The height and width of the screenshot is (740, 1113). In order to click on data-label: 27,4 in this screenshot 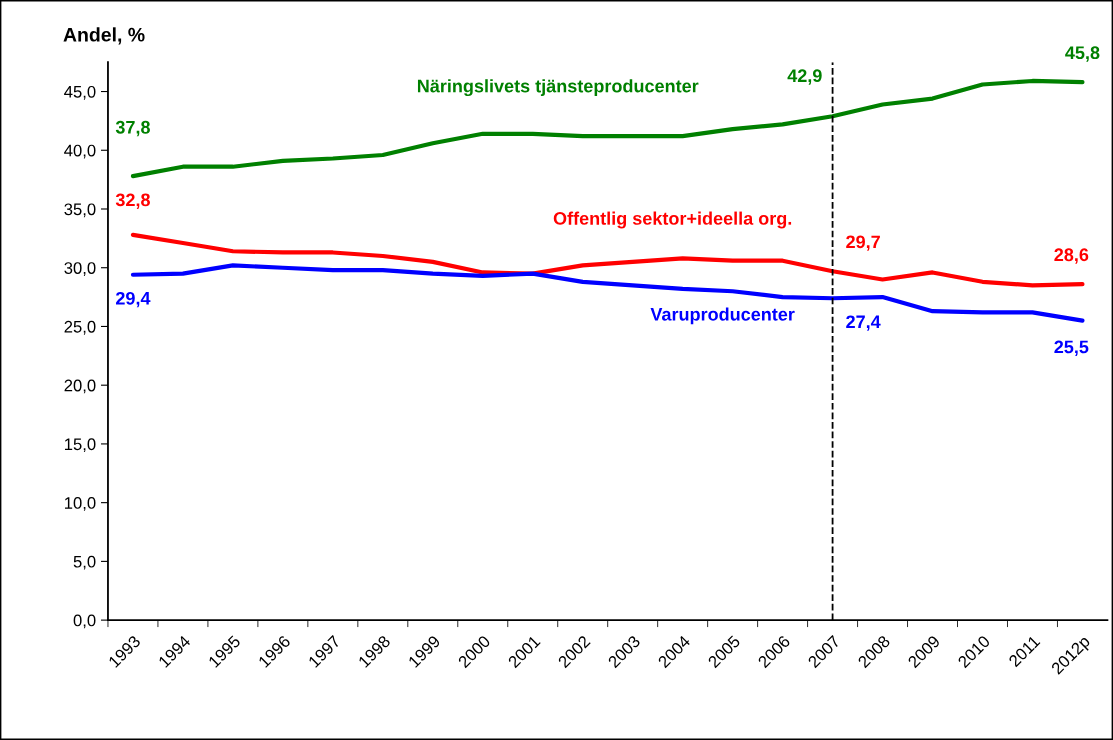, I will do `click(863, 323)`.